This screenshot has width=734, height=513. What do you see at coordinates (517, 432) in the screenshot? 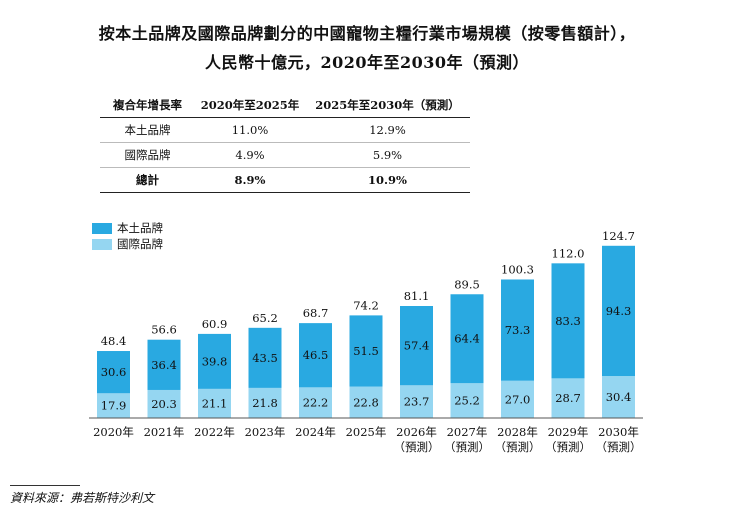
I see `x-tick-label: 2028年` at bounding box center [517, 432].